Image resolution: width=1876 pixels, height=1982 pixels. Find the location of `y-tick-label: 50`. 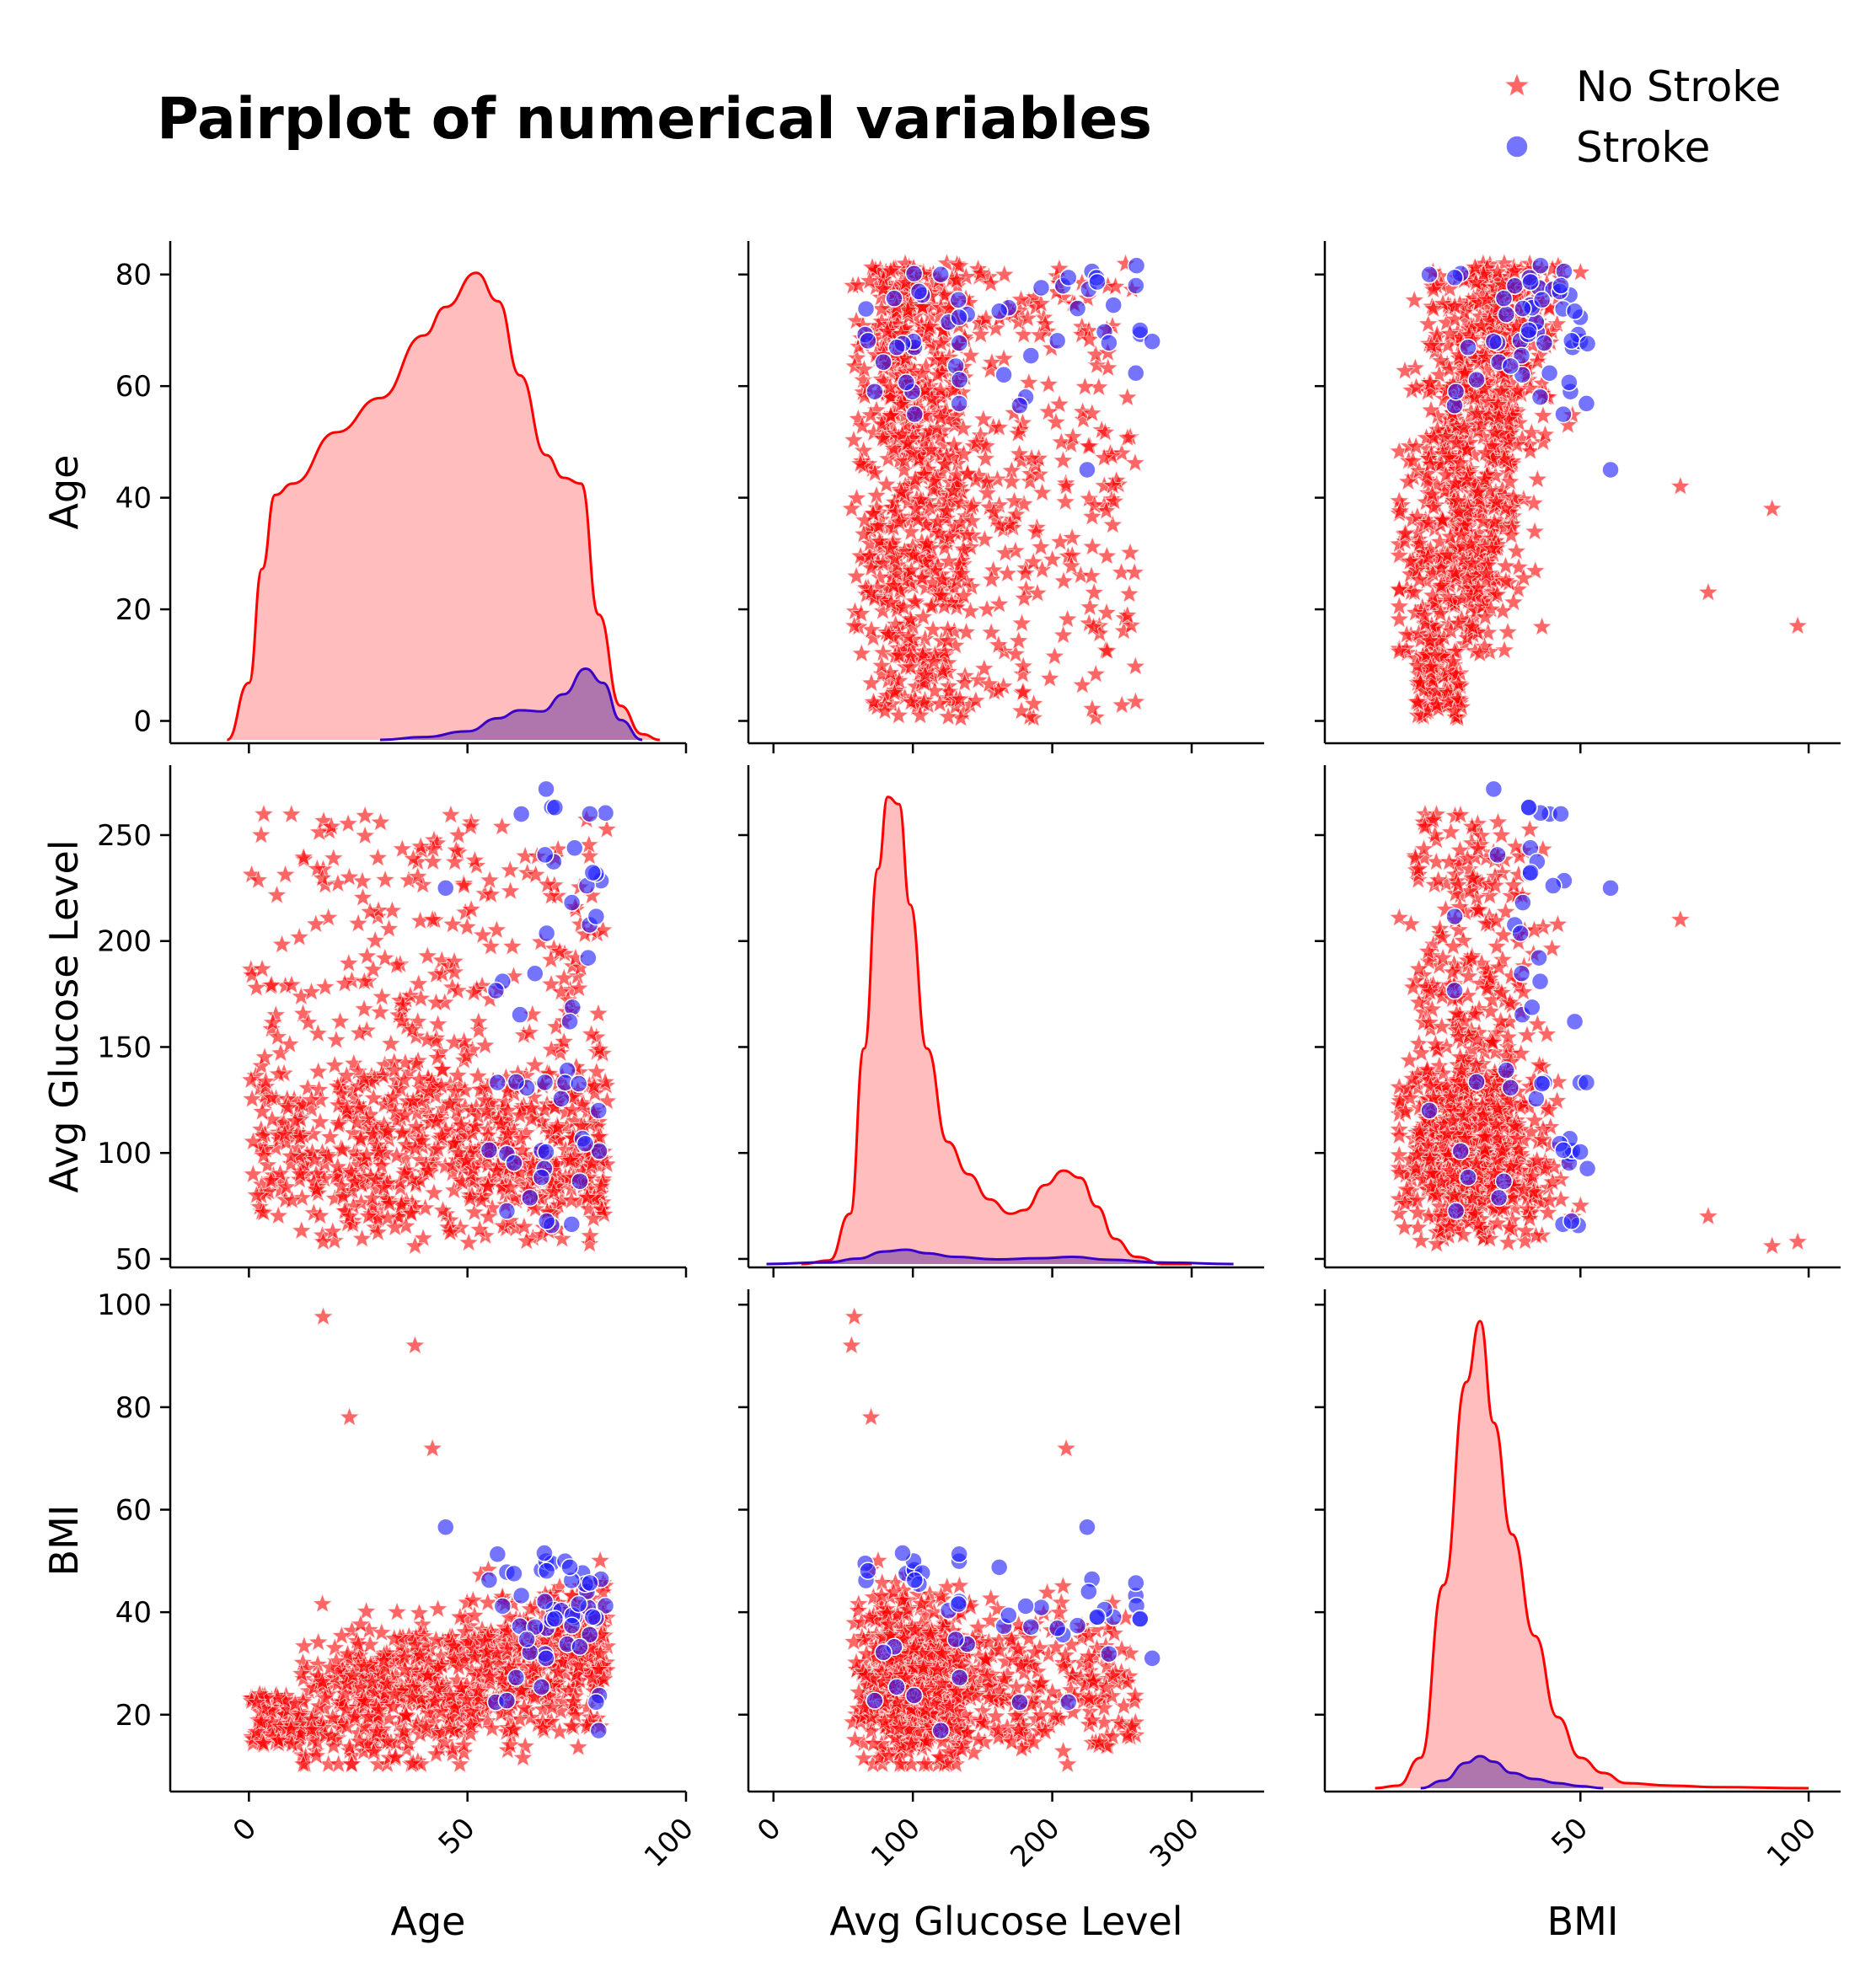

y-tick-label: 50 is located at coordinates (133, 1260).